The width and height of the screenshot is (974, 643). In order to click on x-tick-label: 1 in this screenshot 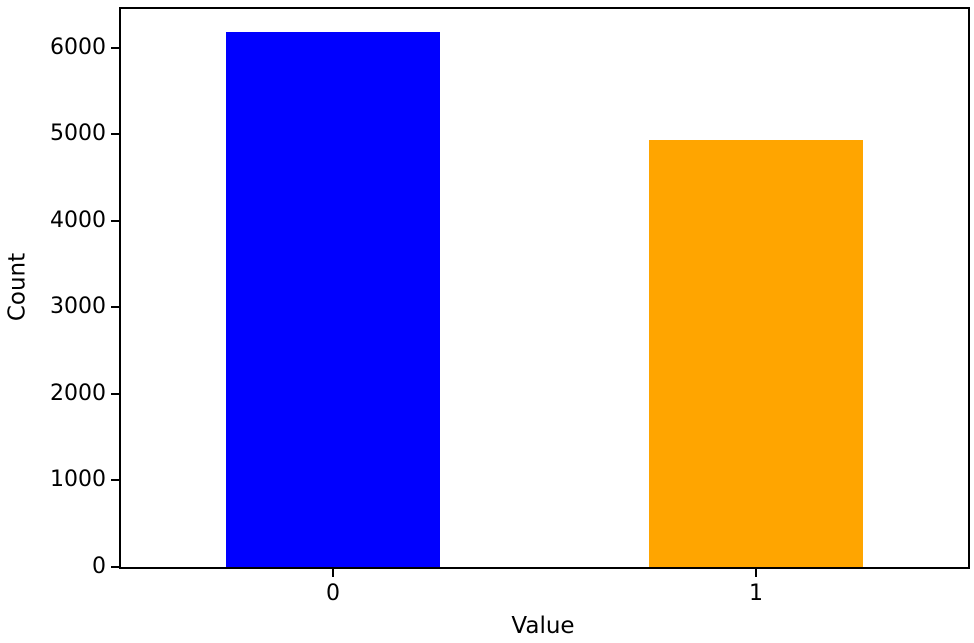, I will do `click(756, 593)`.